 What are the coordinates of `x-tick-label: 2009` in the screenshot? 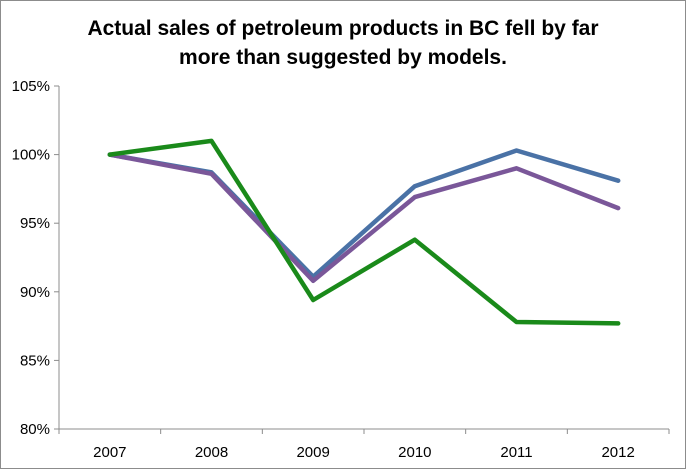 It's located at (312, 452).